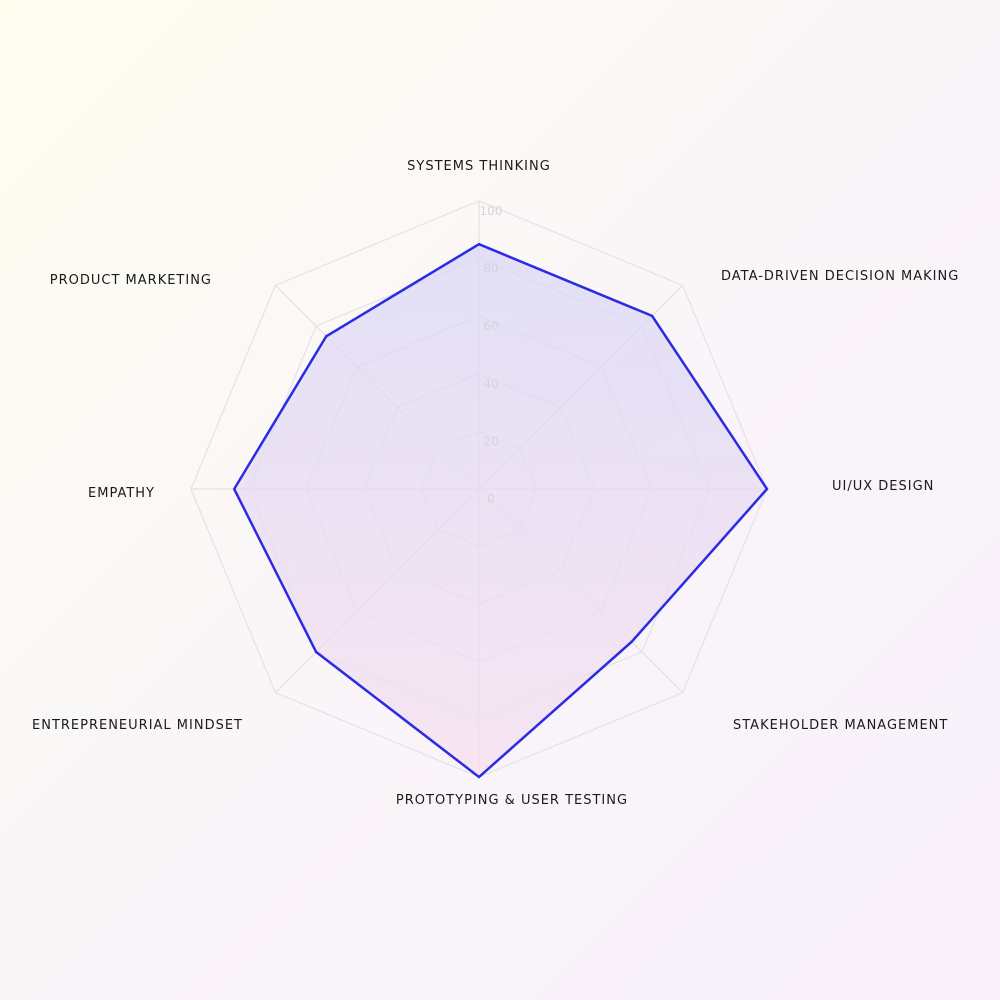 The height and width of the screenshot is (1000, 1000). I want to click on tick-label: 60, so click(490, 326).